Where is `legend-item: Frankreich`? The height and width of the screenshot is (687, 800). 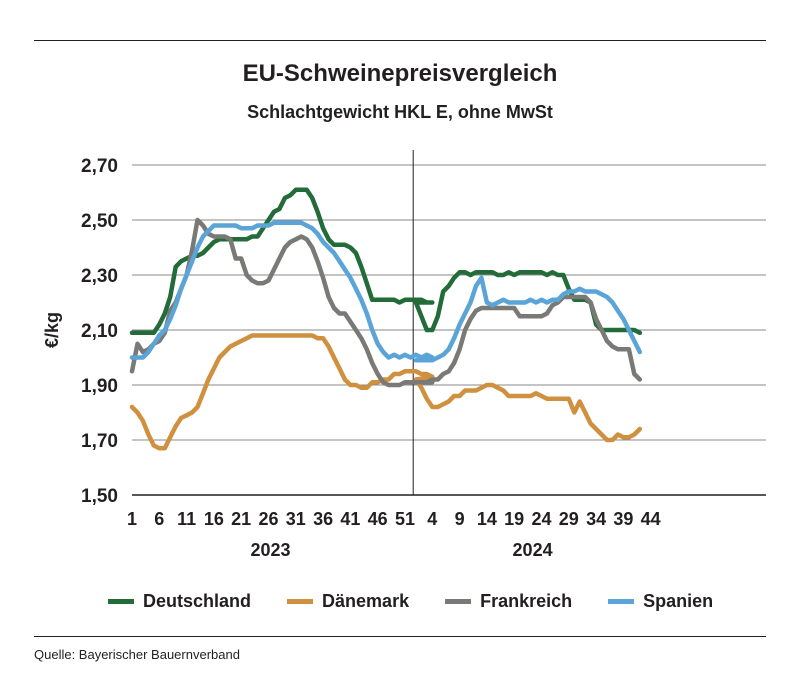
legend-item: Frankreich is located at coordinates (508, 601).